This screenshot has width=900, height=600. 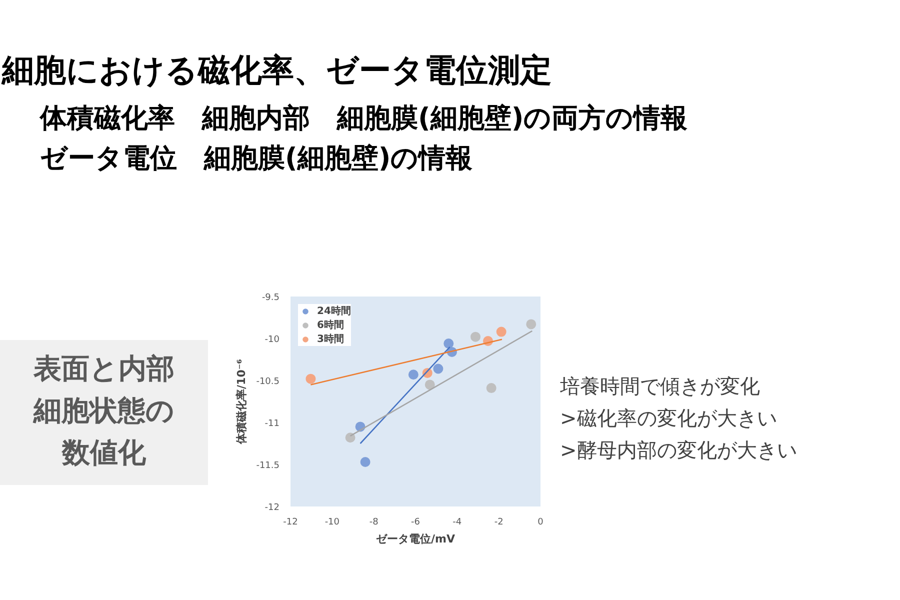 I want to click on legend-label: 24時間, so click(x=334, y=311).